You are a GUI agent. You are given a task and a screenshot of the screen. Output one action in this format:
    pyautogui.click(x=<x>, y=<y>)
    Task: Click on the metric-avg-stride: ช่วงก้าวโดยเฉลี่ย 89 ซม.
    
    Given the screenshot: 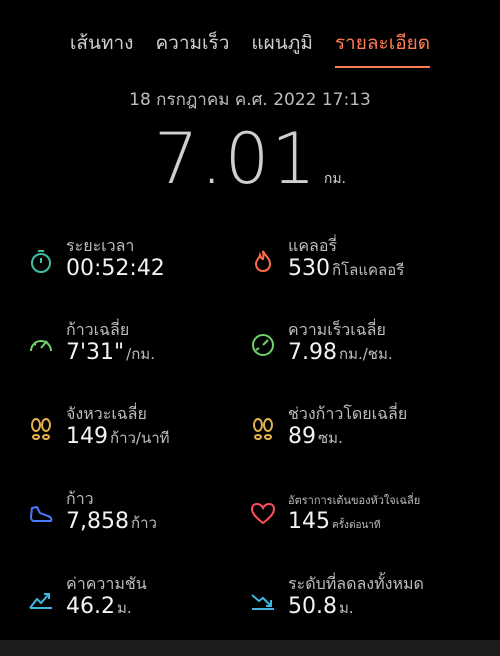 What is the action you would take?
    pyautogui.click(x=360, y=432)
    